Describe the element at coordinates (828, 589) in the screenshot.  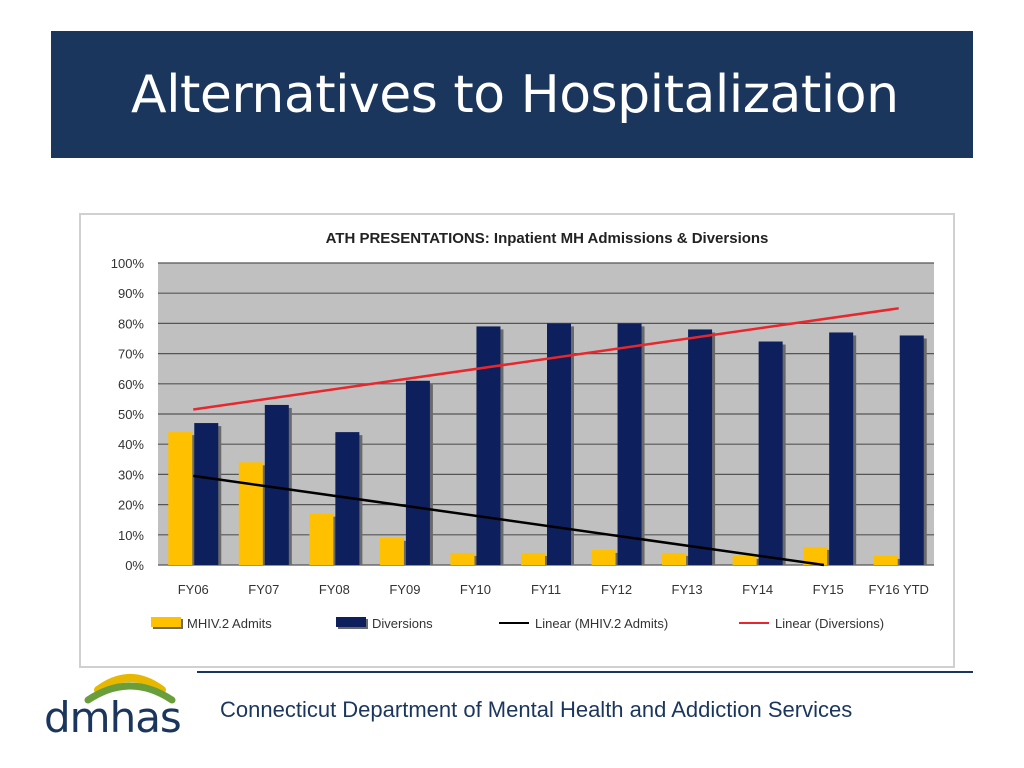
I see `x-tick-label: FY15` at that location.